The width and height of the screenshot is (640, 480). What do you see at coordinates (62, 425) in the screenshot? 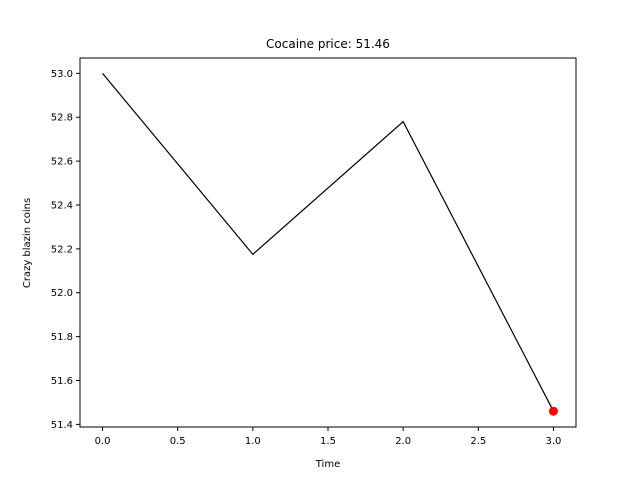
I see `y-tick-label-0: 51.4` at bounding box center [62, 425].